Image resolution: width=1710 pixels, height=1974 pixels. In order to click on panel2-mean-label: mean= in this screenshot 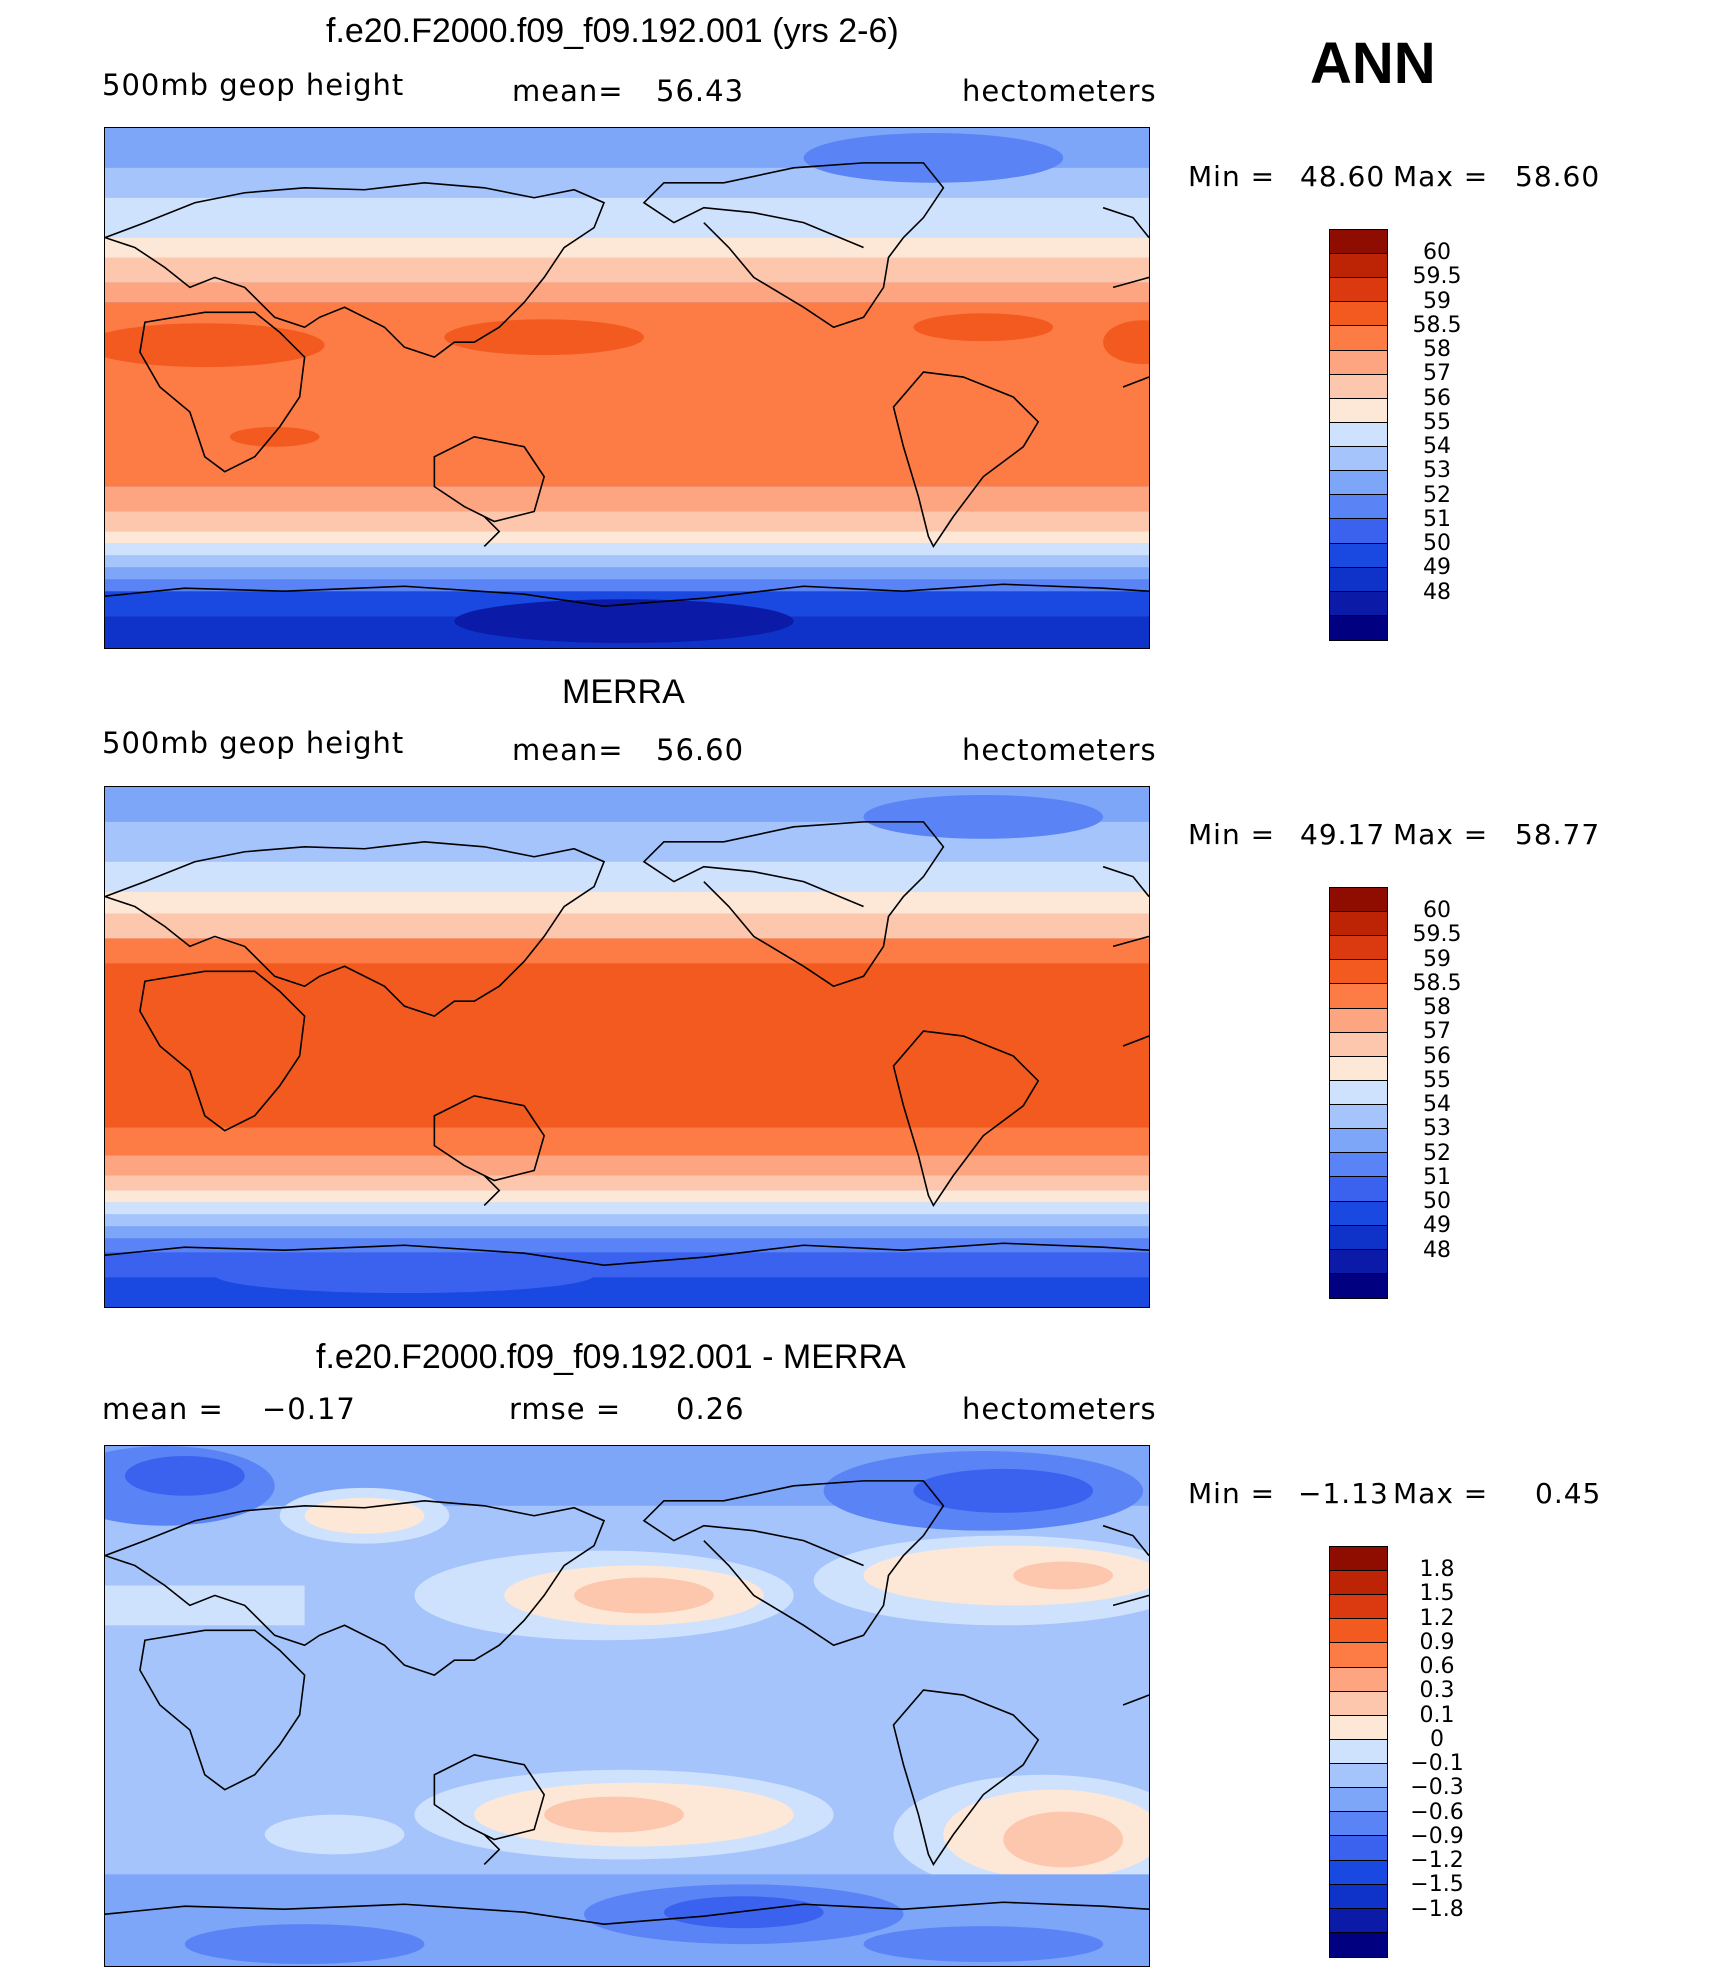, I will do `click(568, 750)`.